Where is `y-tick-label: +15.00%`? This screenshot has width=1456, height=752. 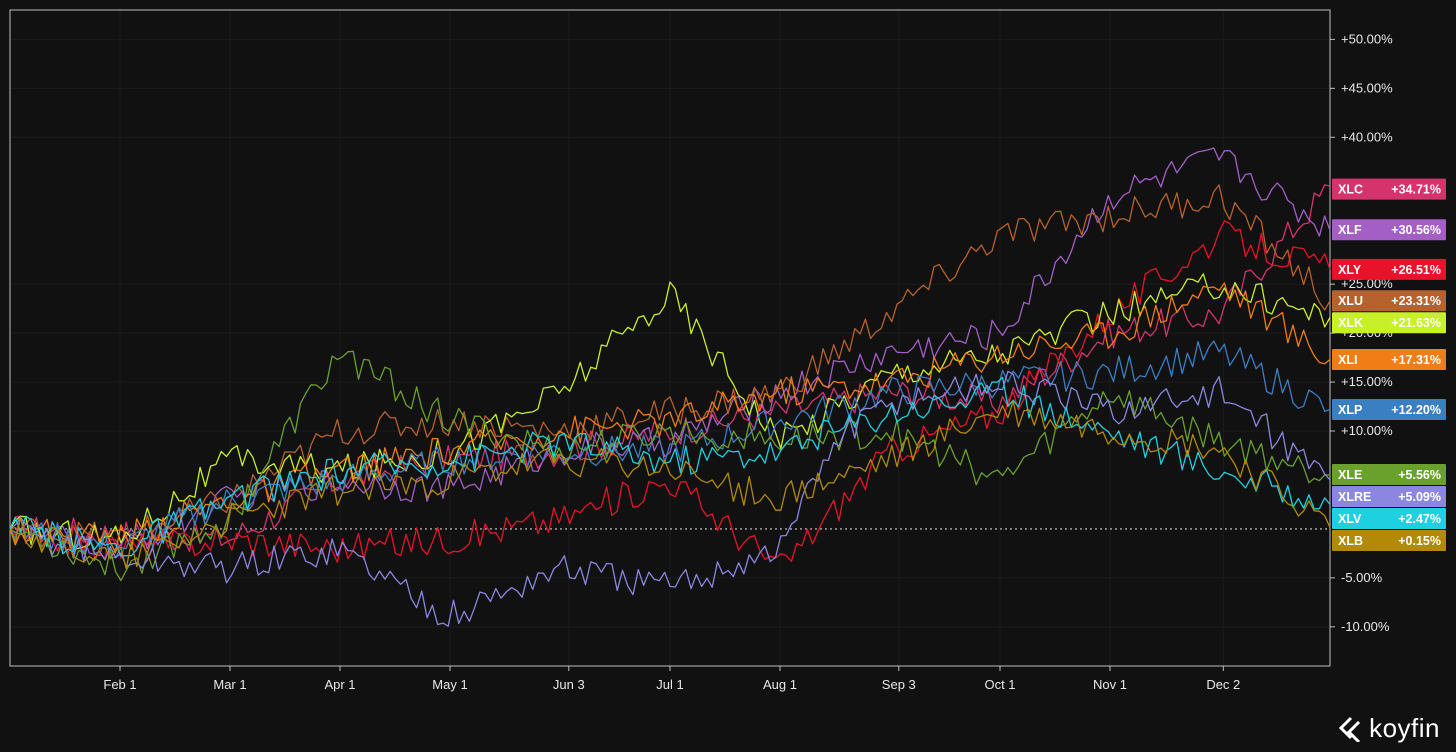 y-tick-label: +15.00% is located at coordinates (1367, 381).